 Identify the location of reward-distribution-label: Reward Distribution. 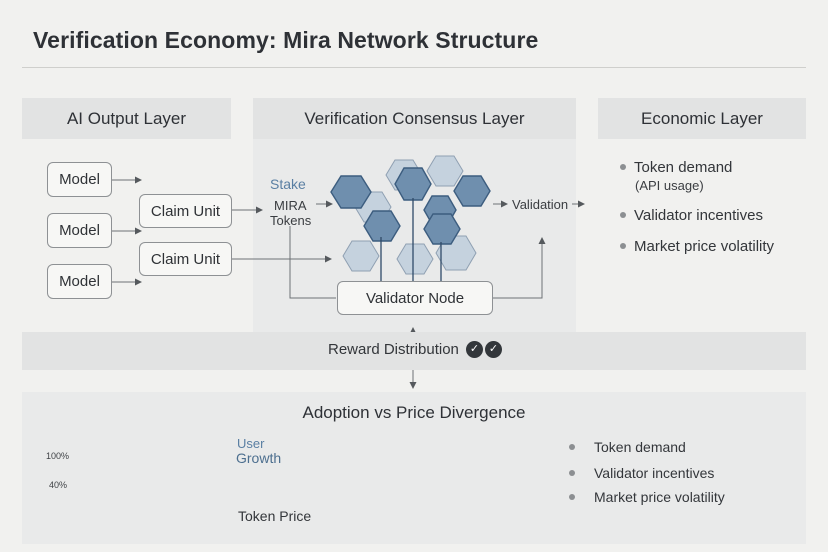
(393, 349).